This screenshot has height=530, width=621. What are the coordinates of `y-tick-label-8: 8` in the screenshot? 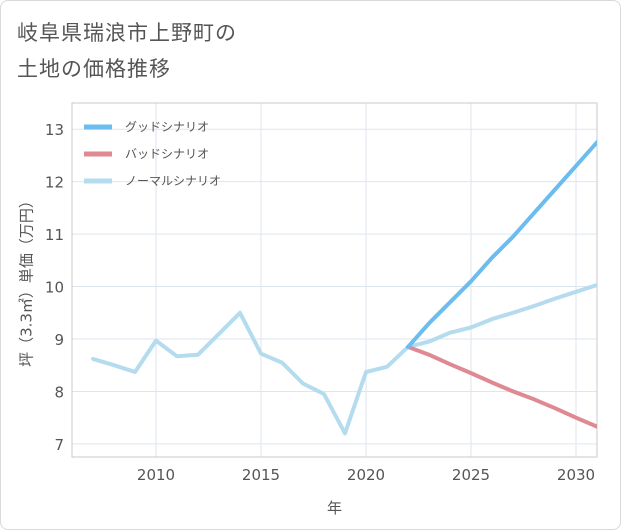 It's located at (59, 392).